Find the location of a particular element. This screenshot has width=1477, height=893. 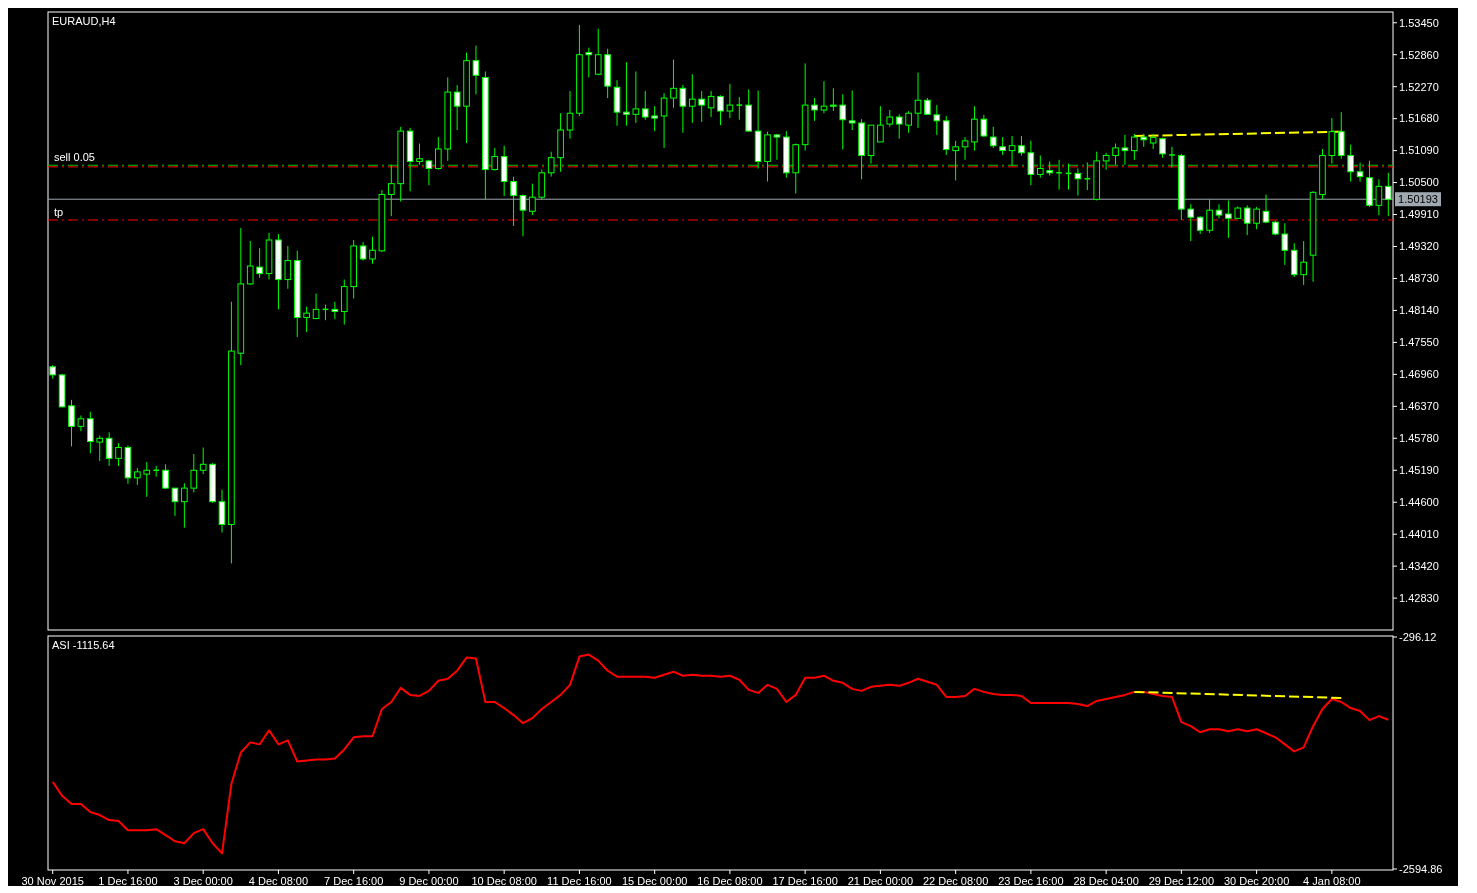

x-tick-label: 10 Dec 08:00 is located at coordinates (504, 881).